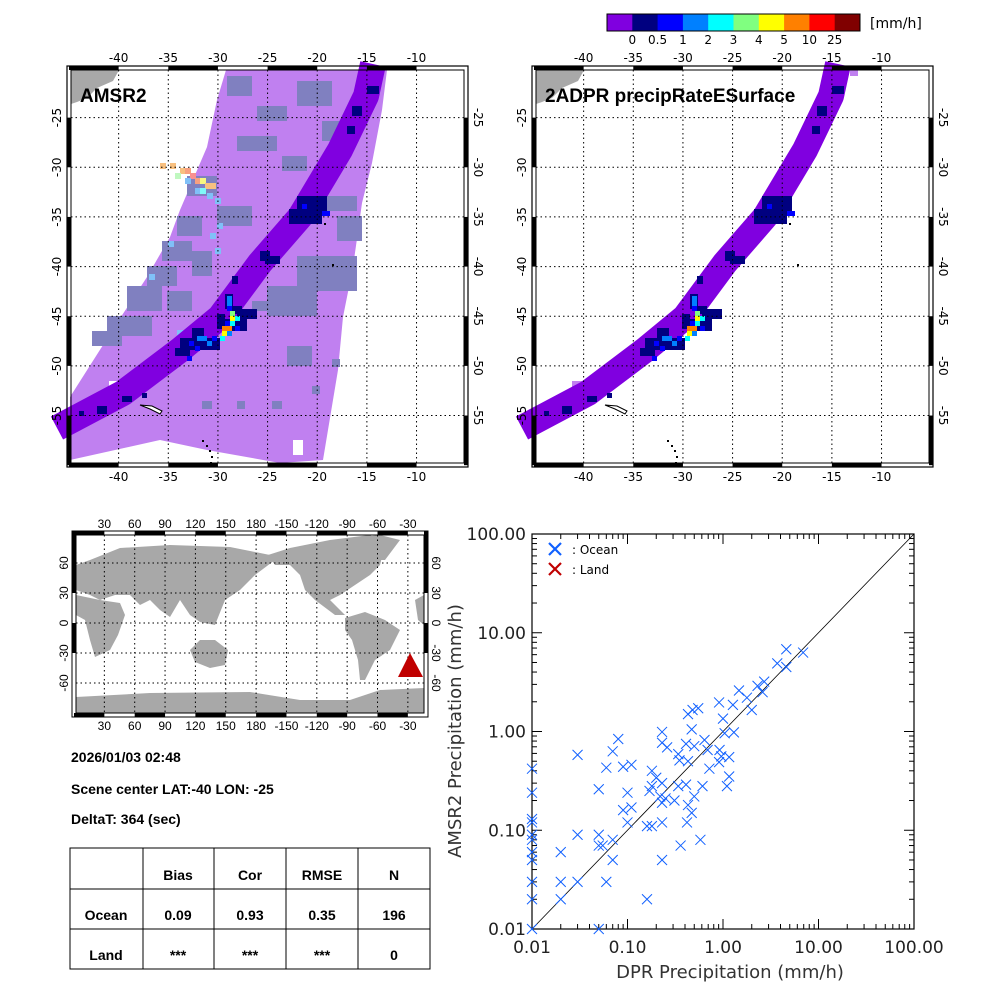 Image resolution: width=1000 pixels, height=1005 pixels. What do you see at coordinates (105, 524) in the screenshot?
I see `world-lon-label-top: 30` at bounding box center [105, 524].